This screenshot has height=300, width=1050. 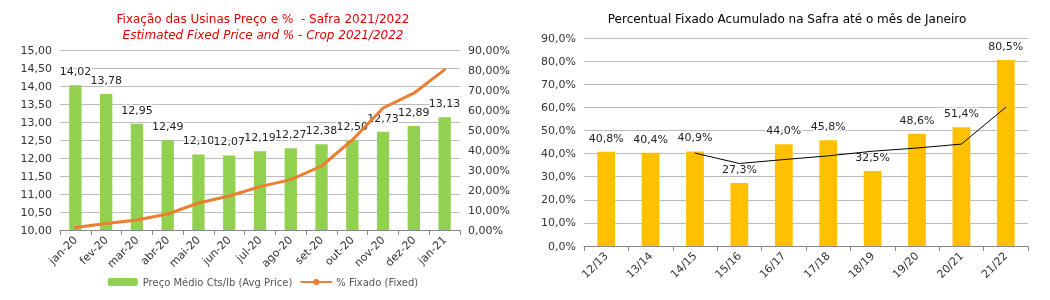 What do you see at coordinates (787, 19) in the screenshot?
I see `chart-title: Percentual Fixado Acumulado na Safra até o mês de Janeiro` at bounding box center [787, 19].